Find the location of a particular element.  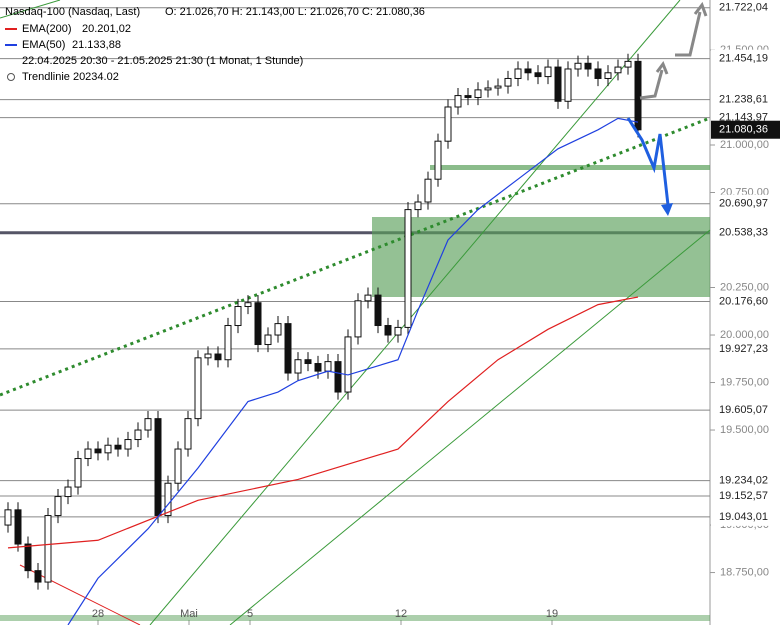

x-tick-label: Mai is located at coordinates (189, 614).